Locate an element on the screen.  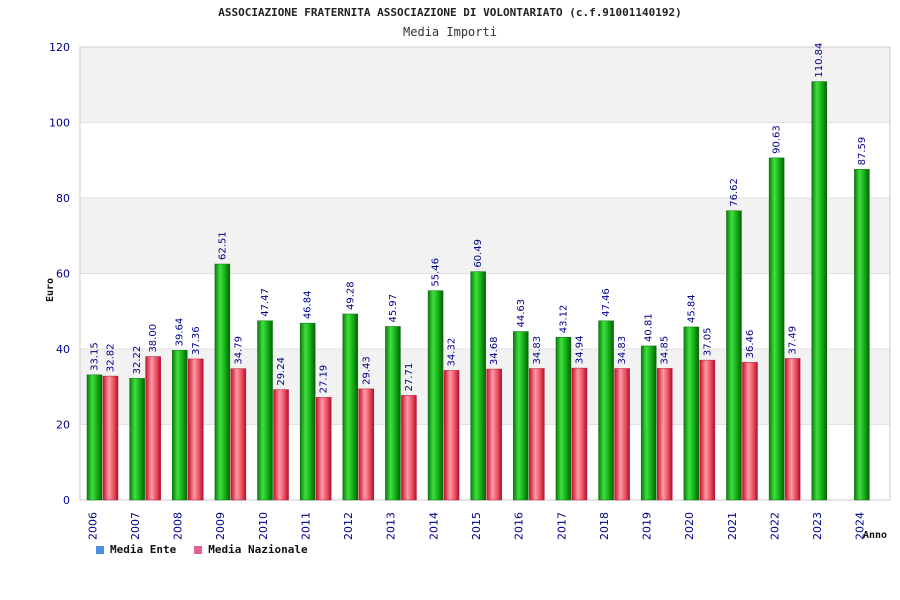
data-label: 32.82 is located at coordinates (111, 357).